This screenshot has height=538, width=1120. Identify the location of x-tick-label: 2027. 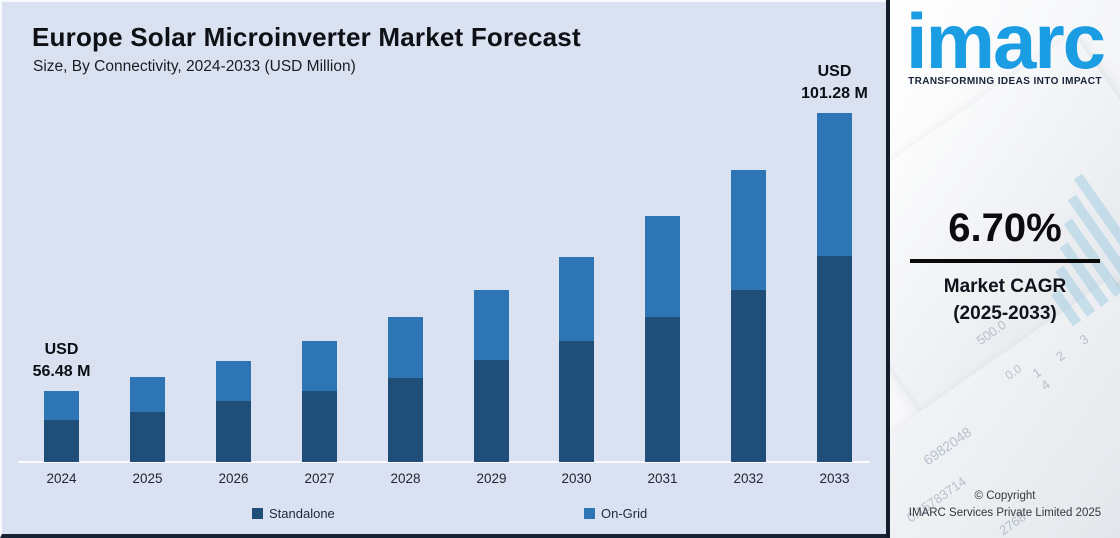
(319, 478).